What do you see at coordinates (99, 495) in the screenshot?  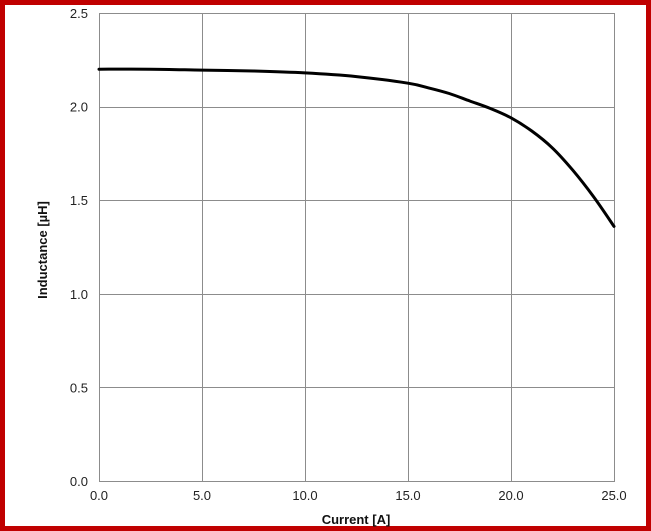 I see `x-tick-label: 0.0` at bounding box center [99, 495].